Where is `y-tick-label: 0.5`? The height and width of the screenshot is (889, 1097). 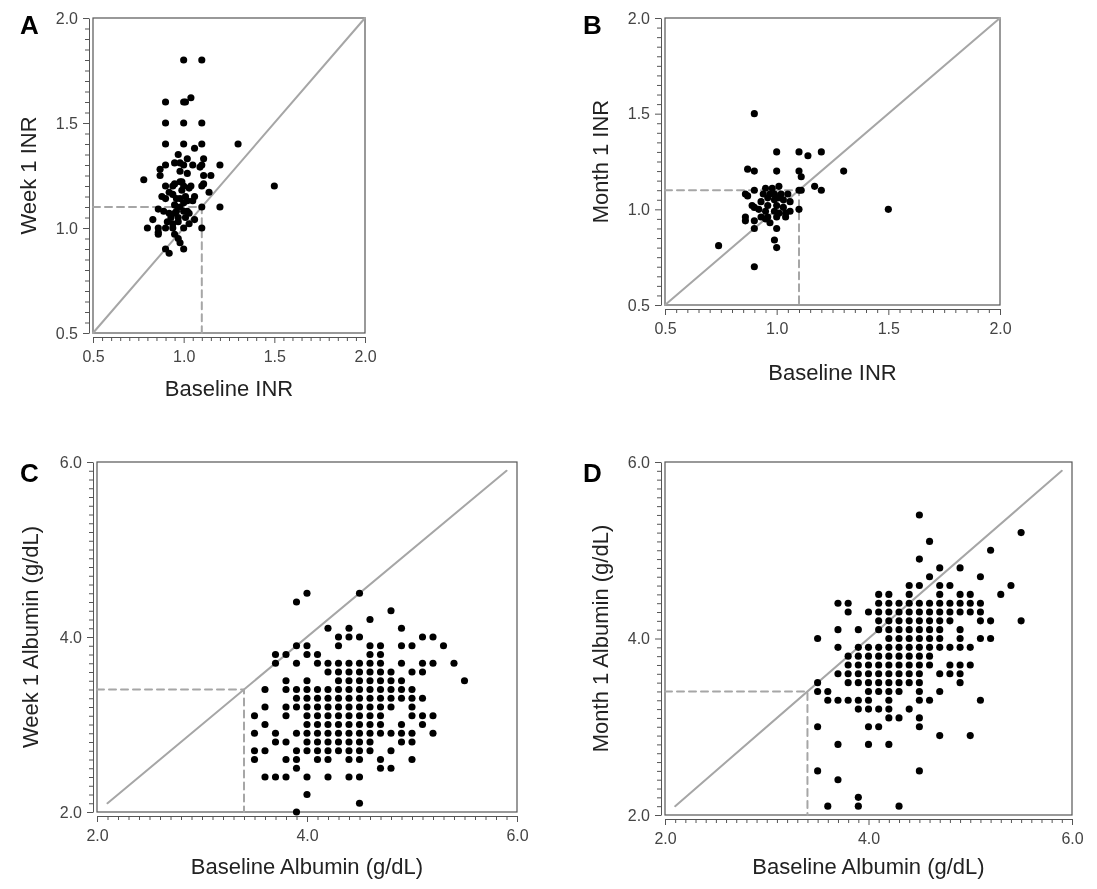
y-tick-label: 0.5 is located at coordinates (639, 305).